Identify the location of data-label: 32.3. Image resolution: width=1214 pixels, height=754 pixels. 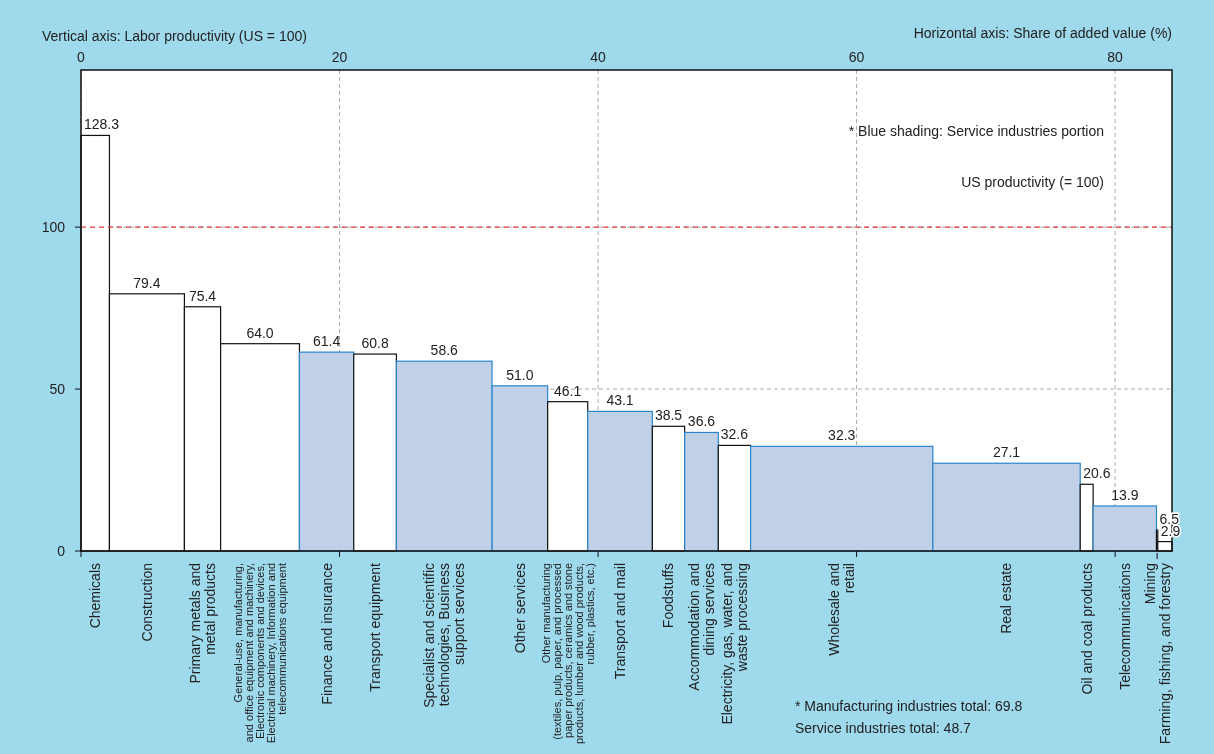
(842, 435).